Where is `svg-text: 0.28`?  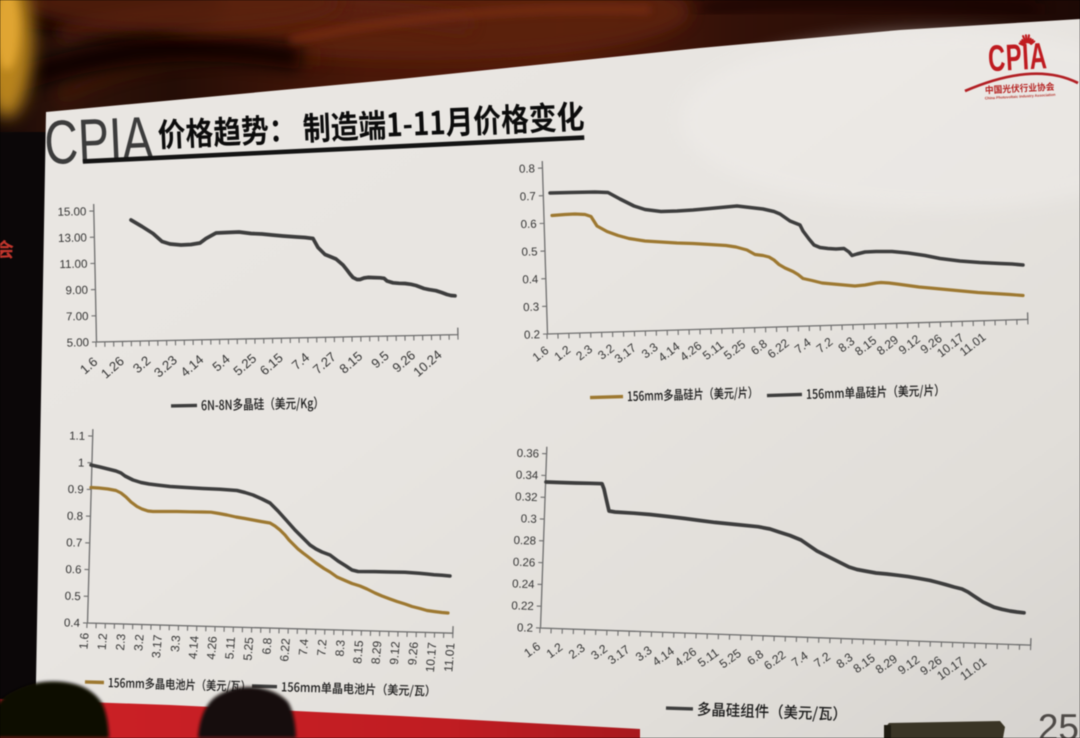 svg-text: 0.28 is located at coordinates (524, 541).